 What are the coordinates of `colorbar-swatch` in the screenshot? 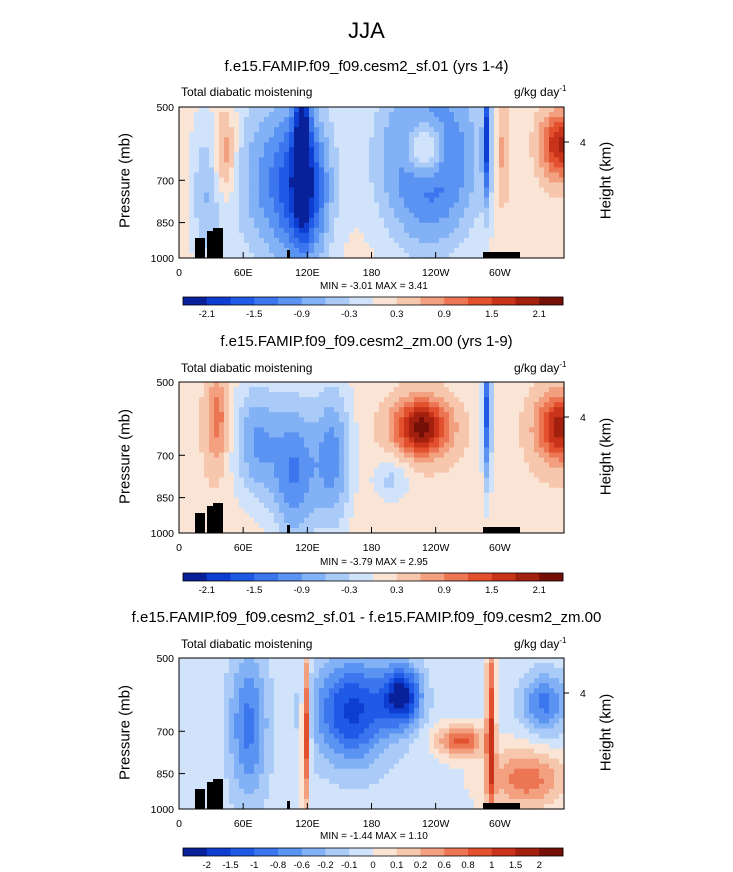 It's located at (408, 577).